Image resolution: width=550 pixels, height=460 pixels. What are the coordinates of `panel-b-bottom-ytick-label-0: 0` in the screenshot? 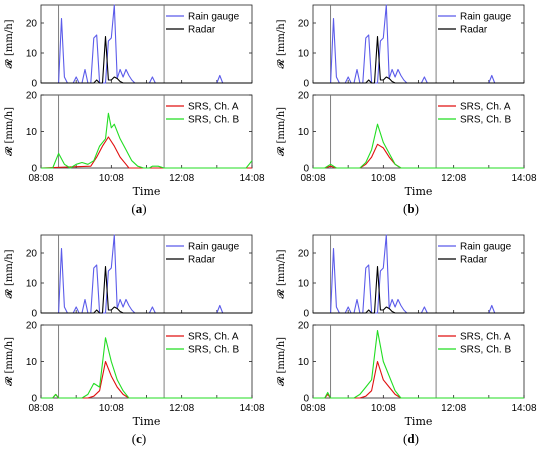 It's located at (306, 169).